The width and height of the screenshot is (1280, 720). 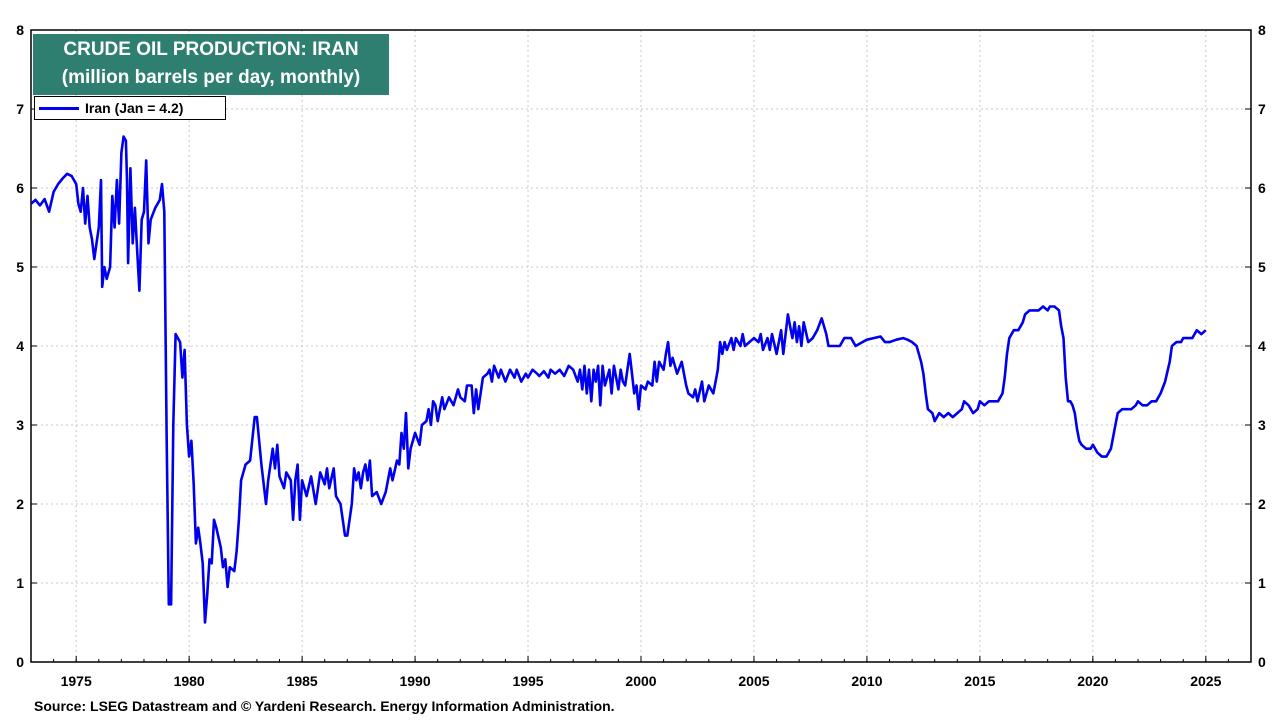 What do you see at coordinates (20, 188) in the screenshot?
I see `y-tick-label-left: 6` at bounding box center [20, 188].